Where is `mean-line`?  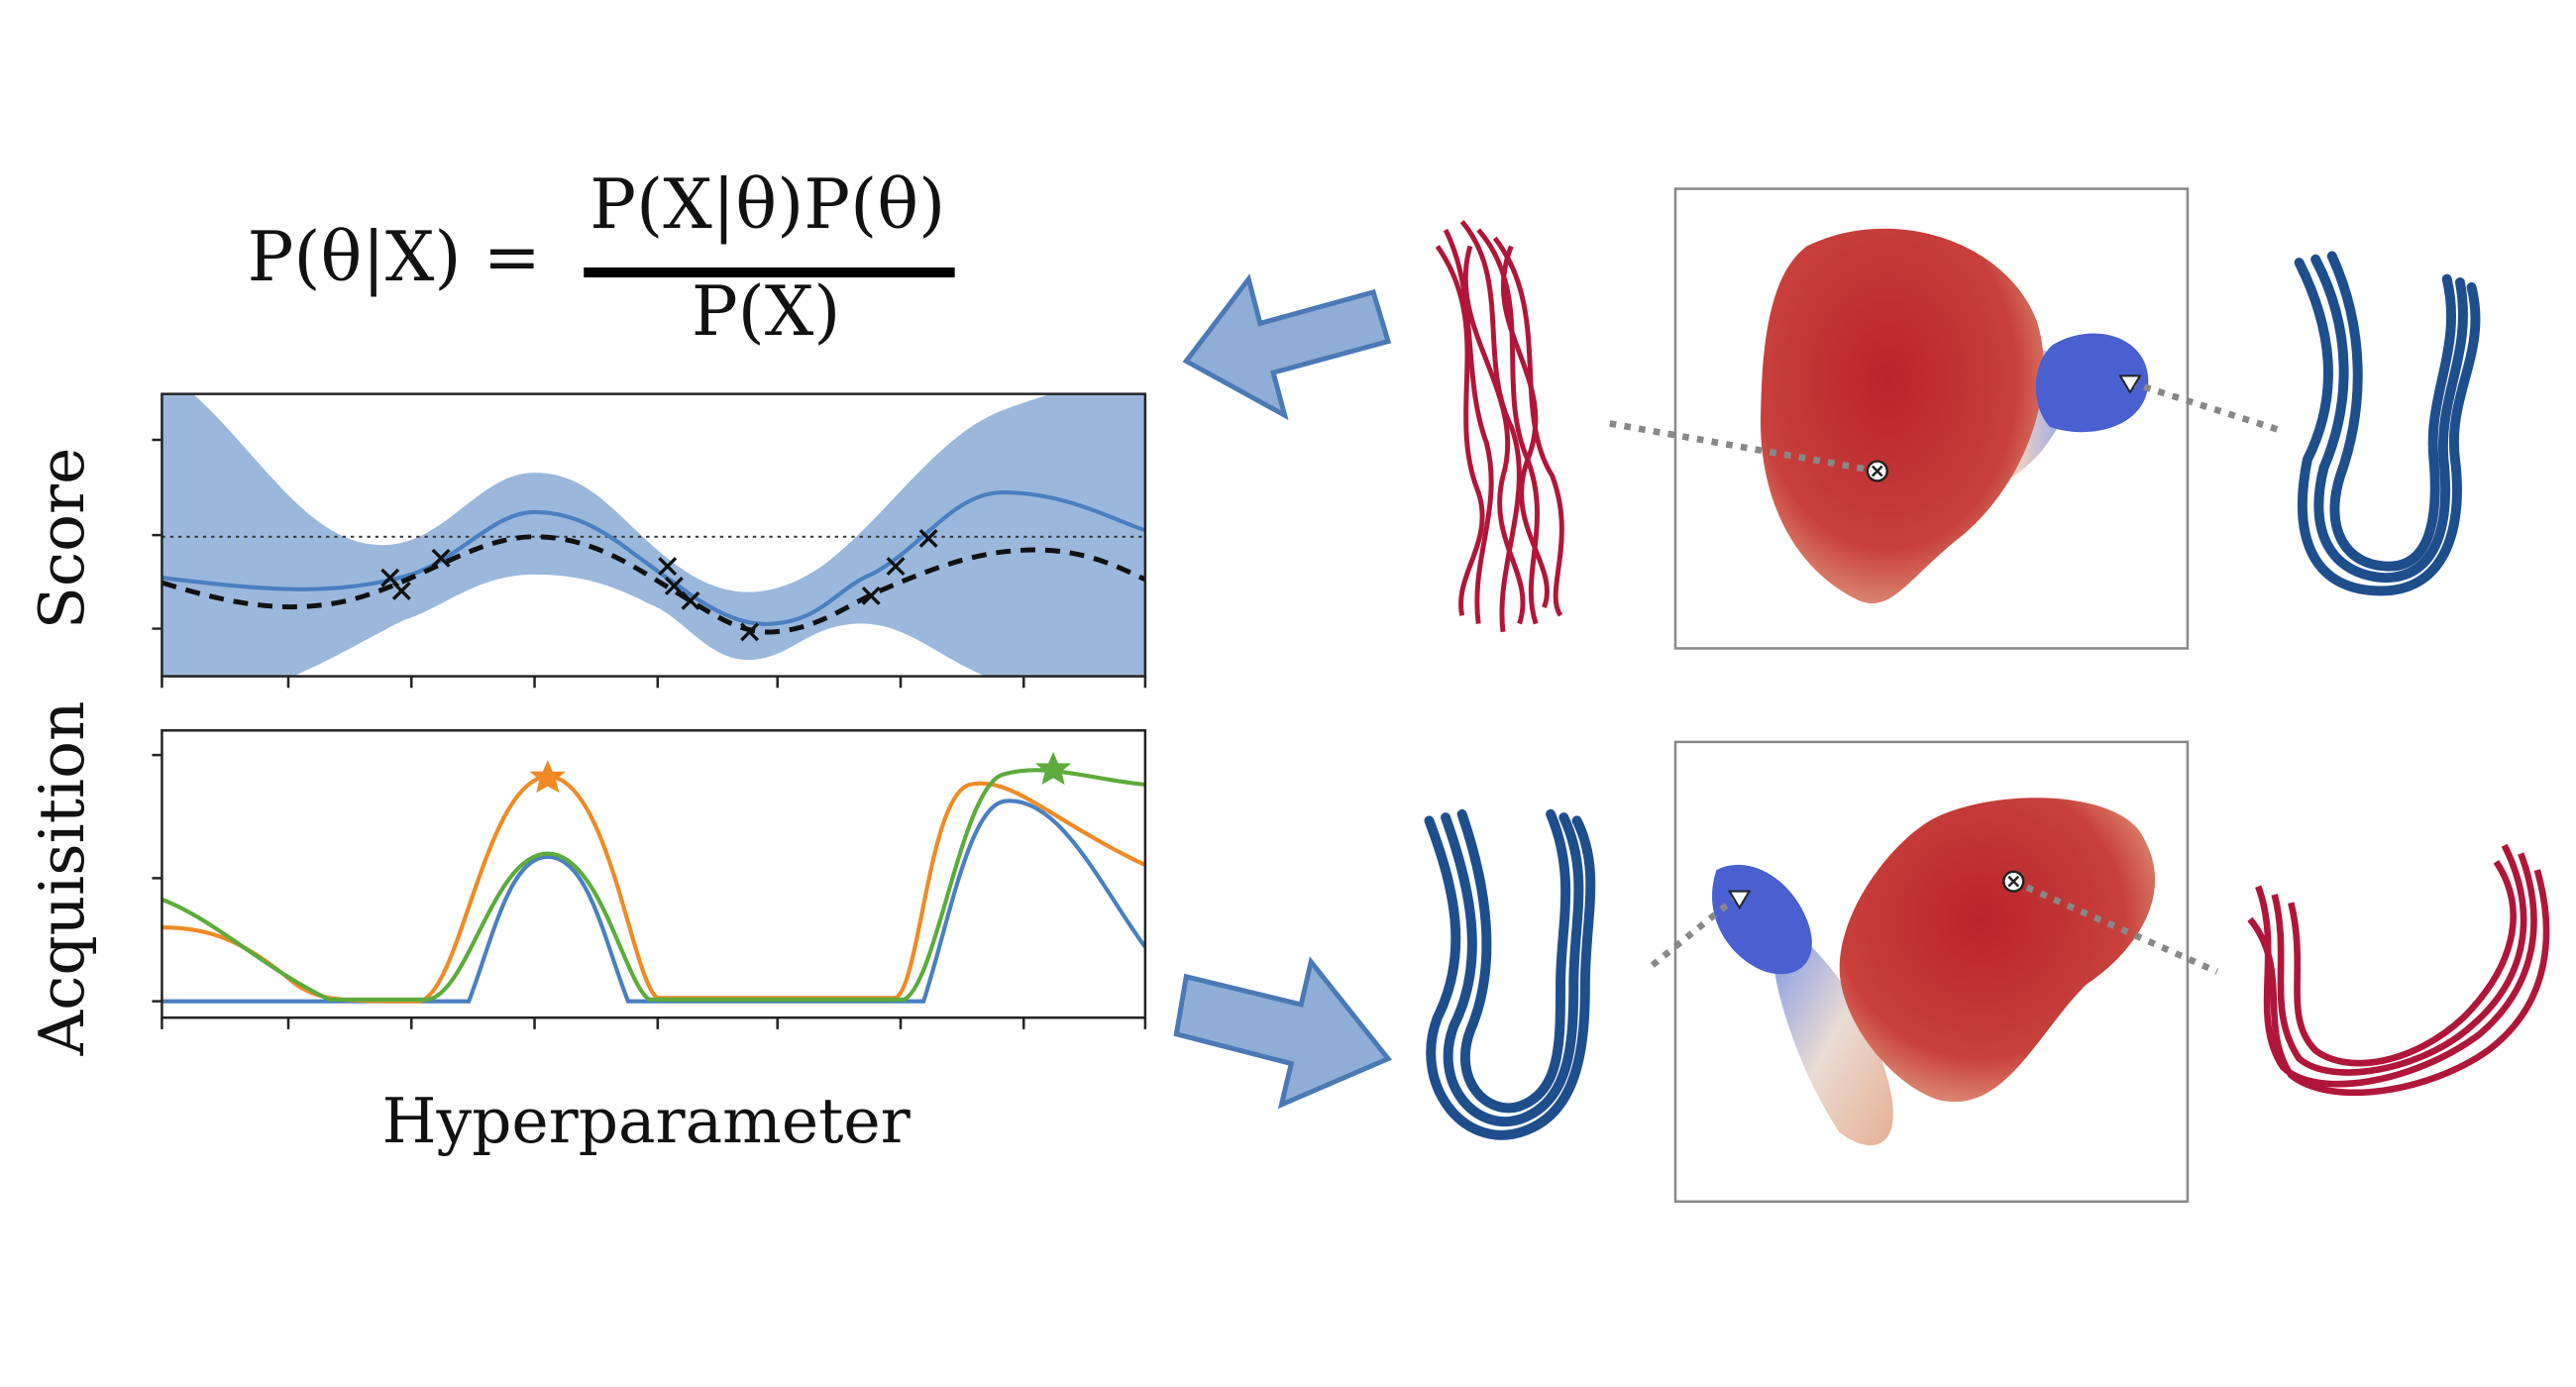 mean-line is located at coordinates (653, 557).